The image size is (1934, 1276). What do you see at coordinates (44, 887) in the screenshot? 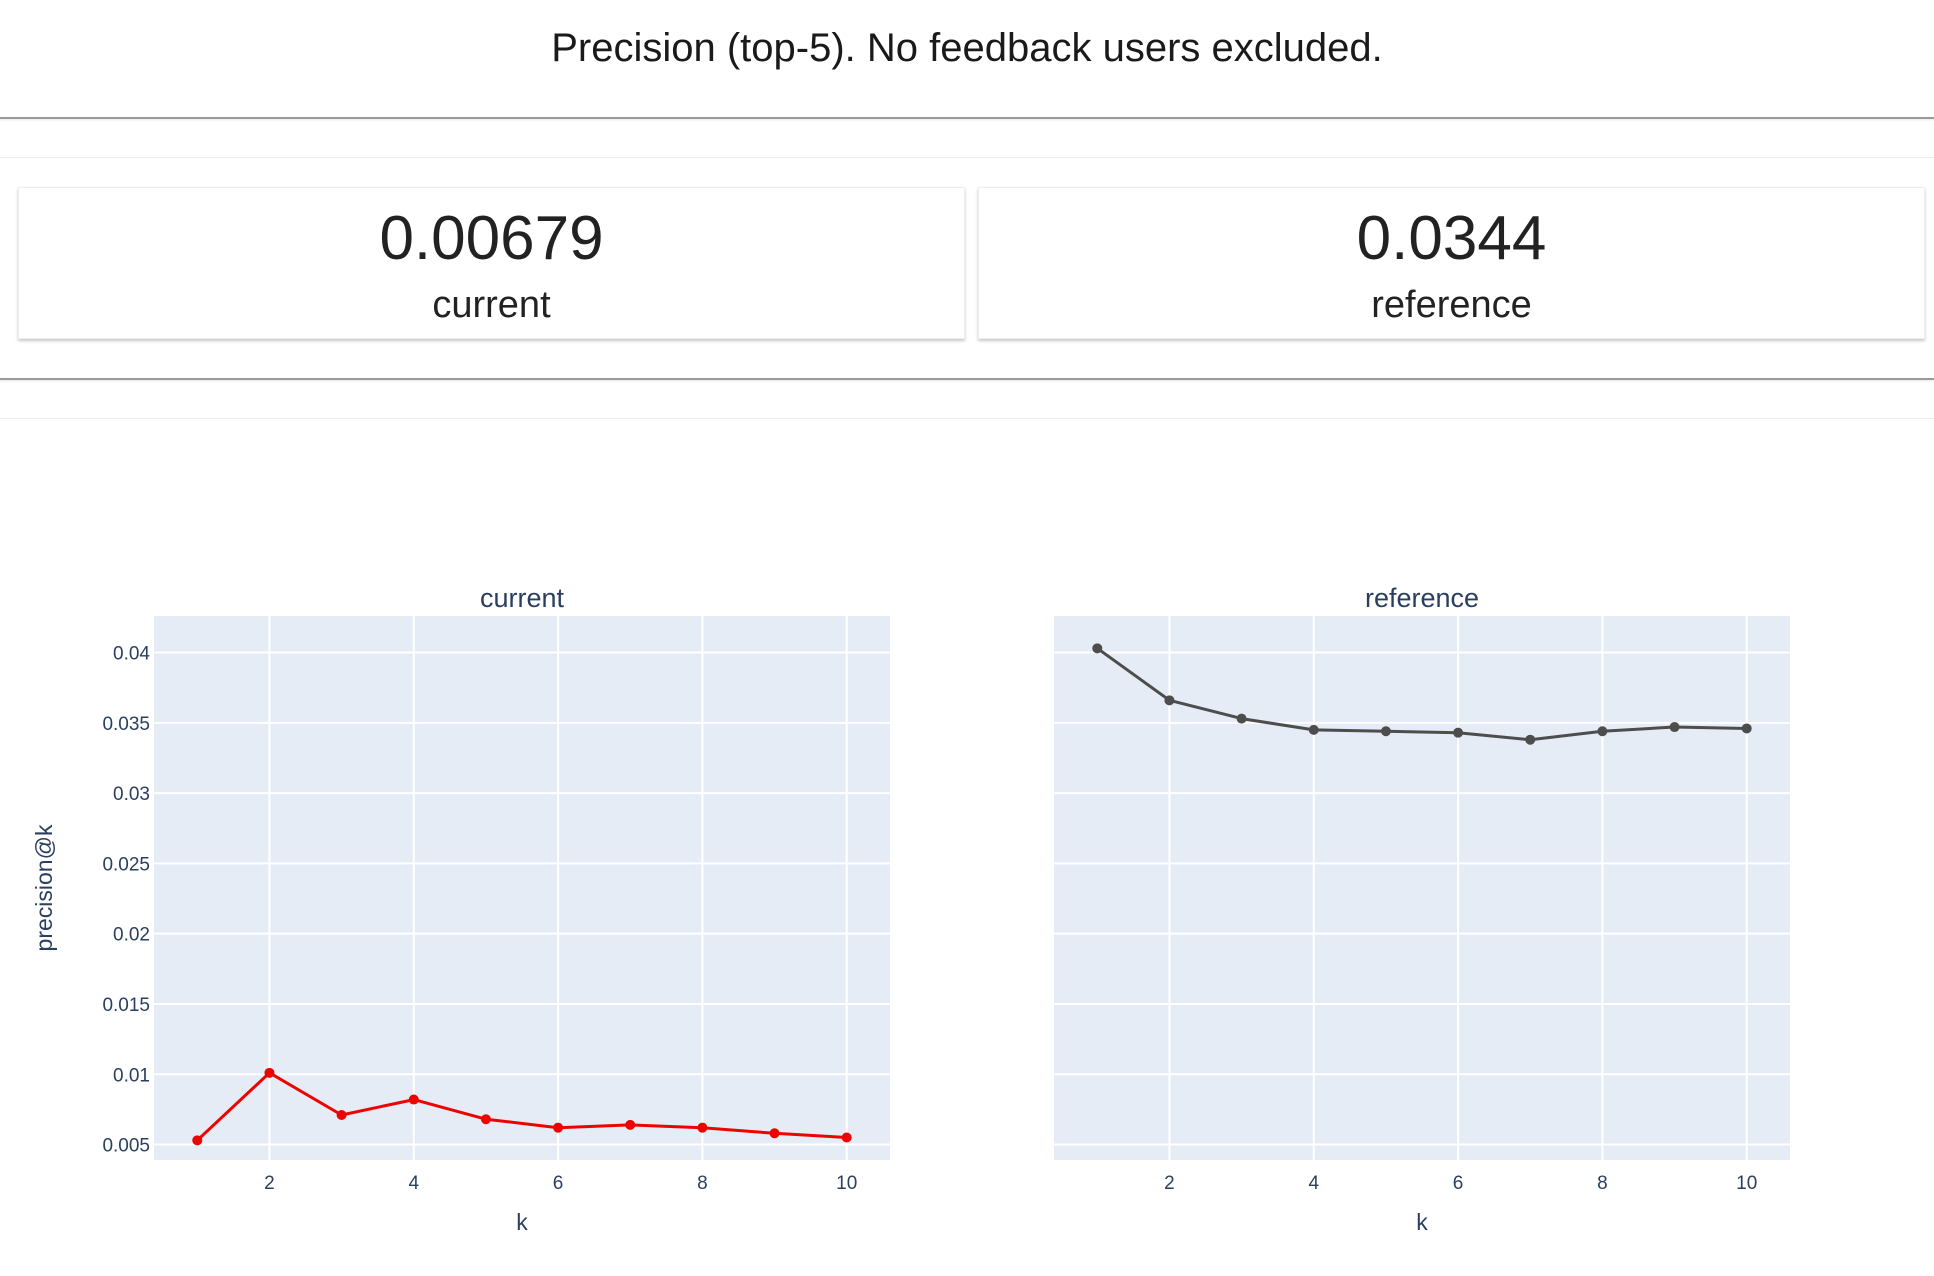
I see `y-axis-label: precision@k` at bounding box center [44, 887].